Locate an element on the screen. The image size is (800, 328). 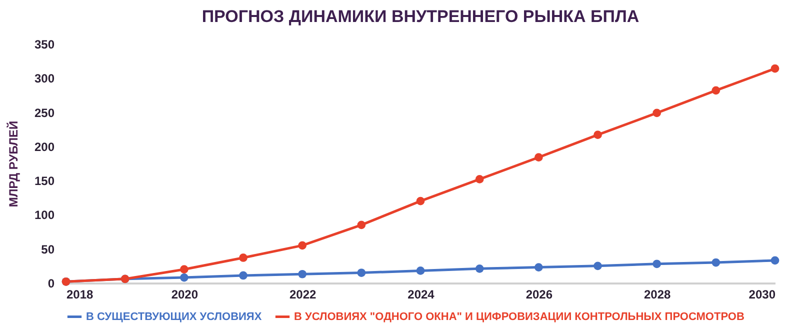
x-tick-label: 2022 is located at coordinates (303, 295).